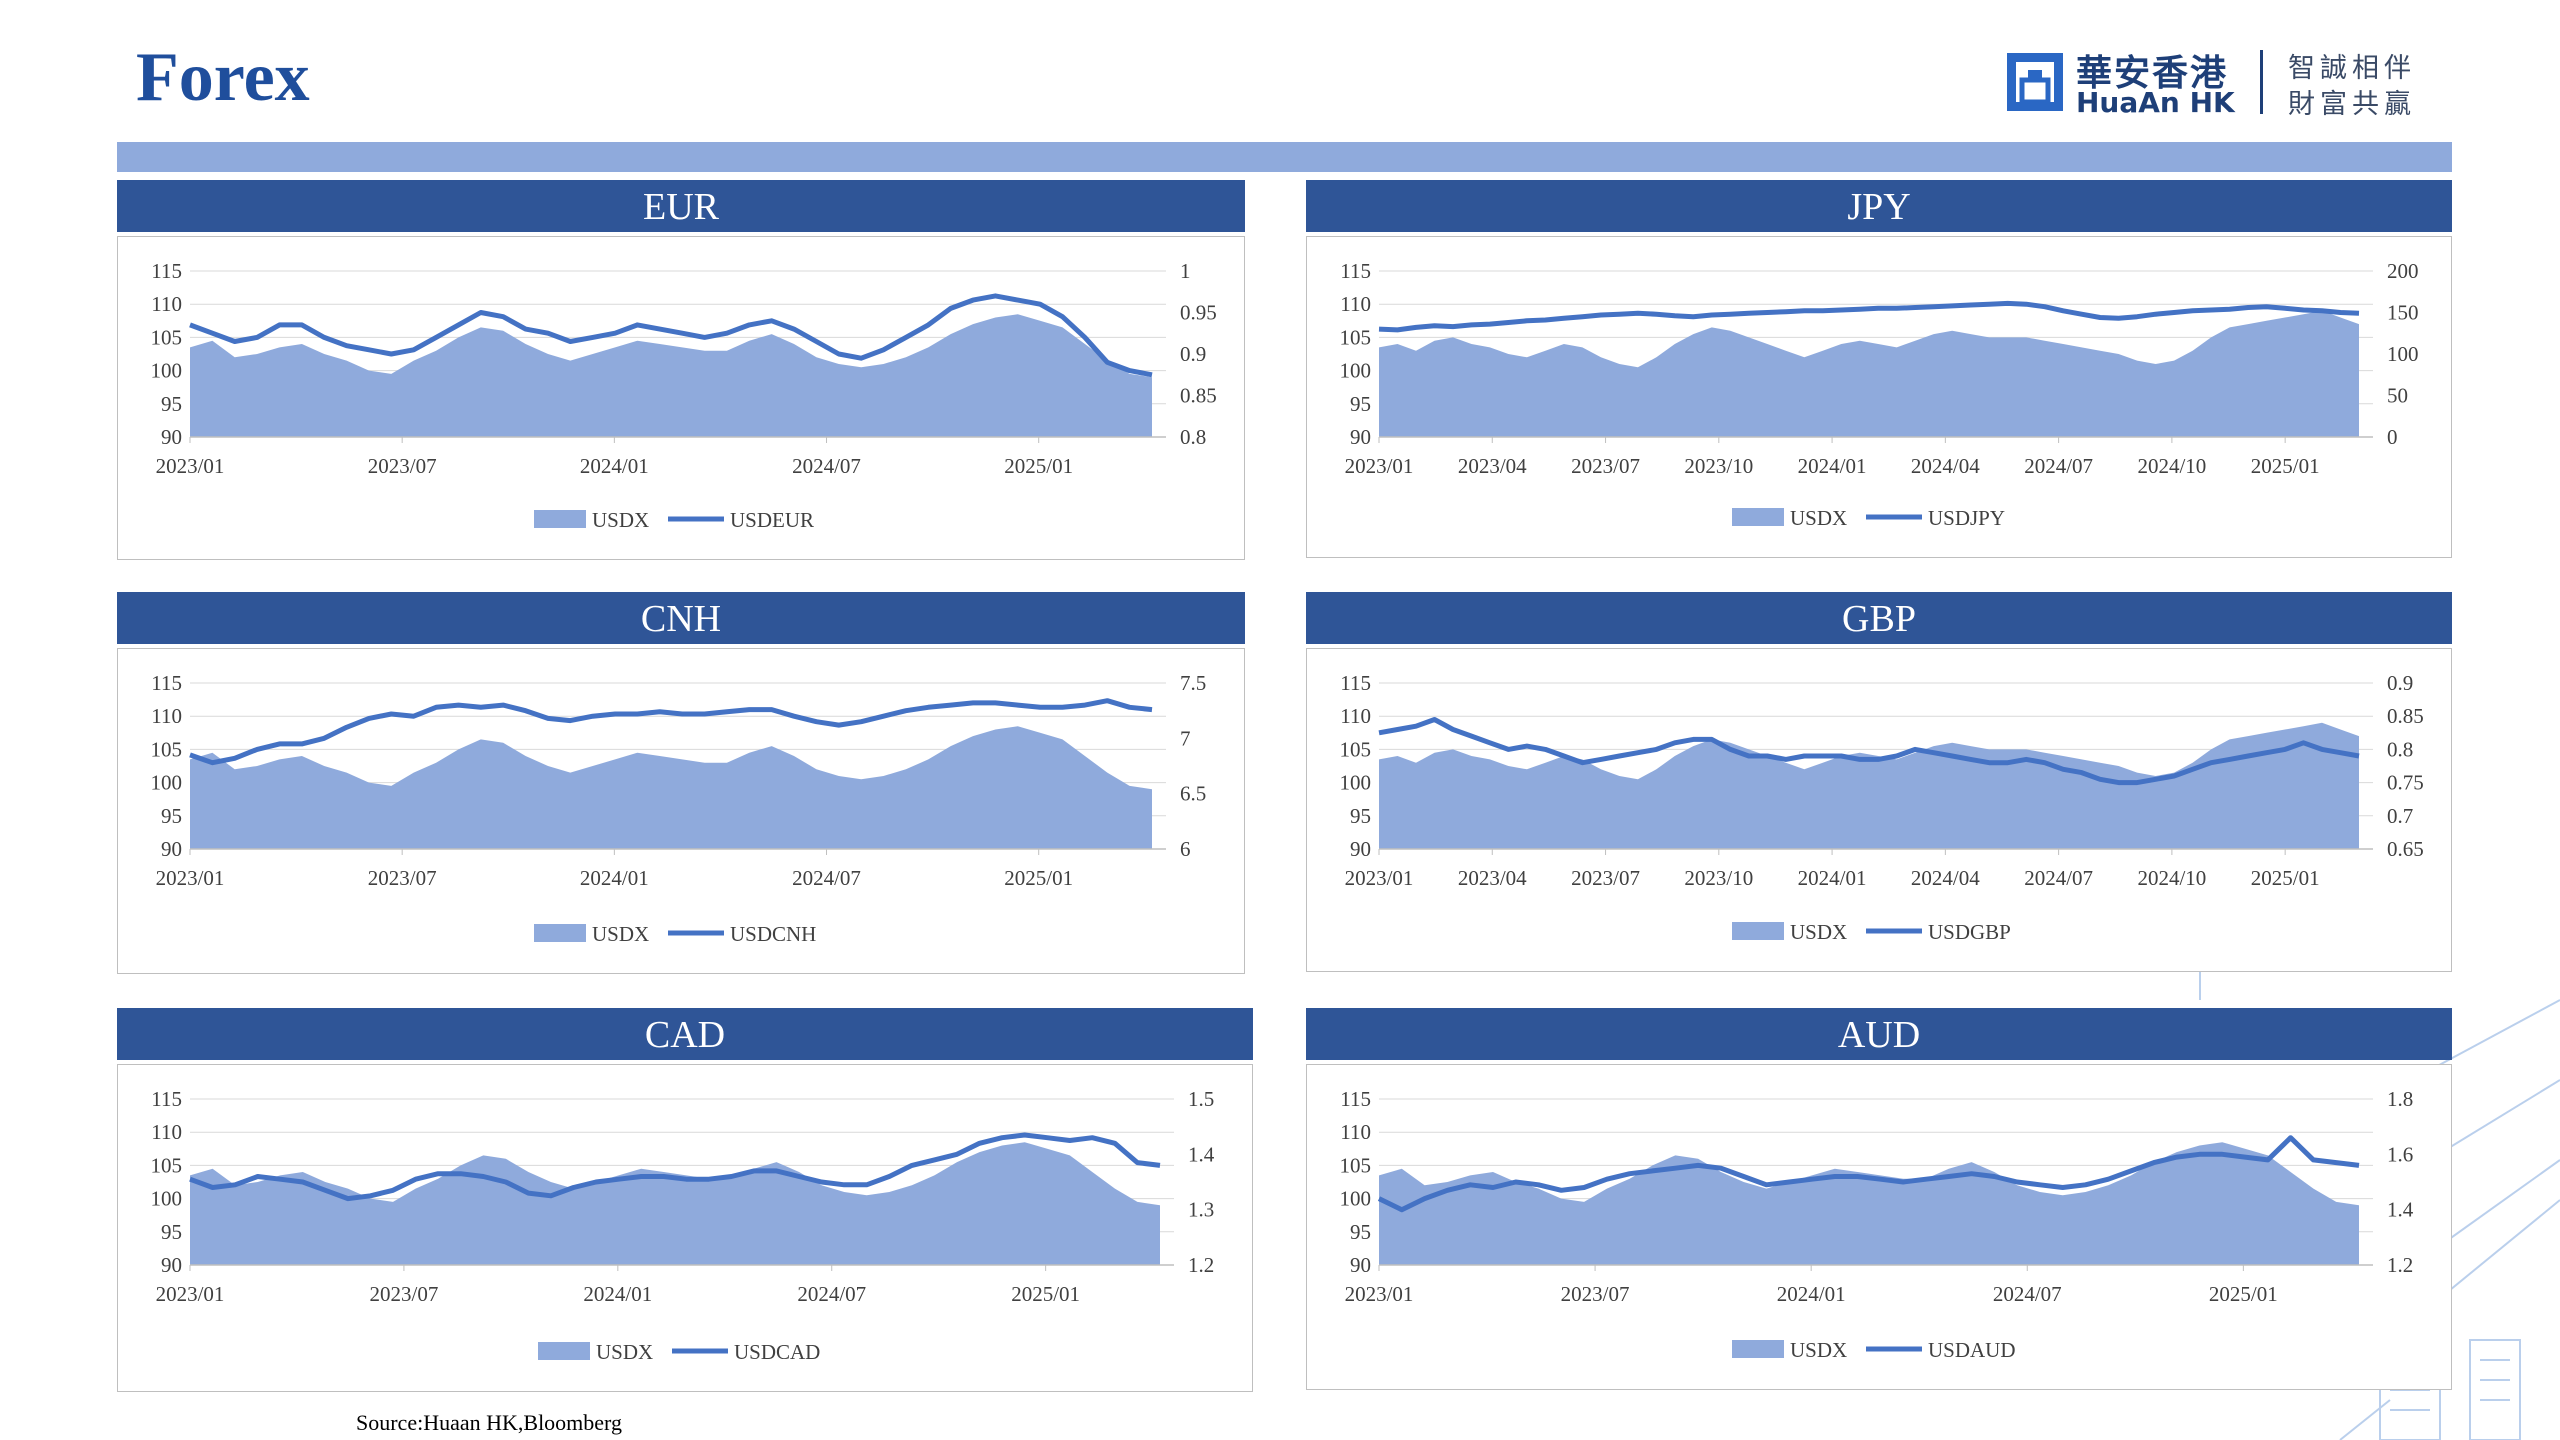  I want to click on right-tick-label: 1.4, so click(1201, 1154).